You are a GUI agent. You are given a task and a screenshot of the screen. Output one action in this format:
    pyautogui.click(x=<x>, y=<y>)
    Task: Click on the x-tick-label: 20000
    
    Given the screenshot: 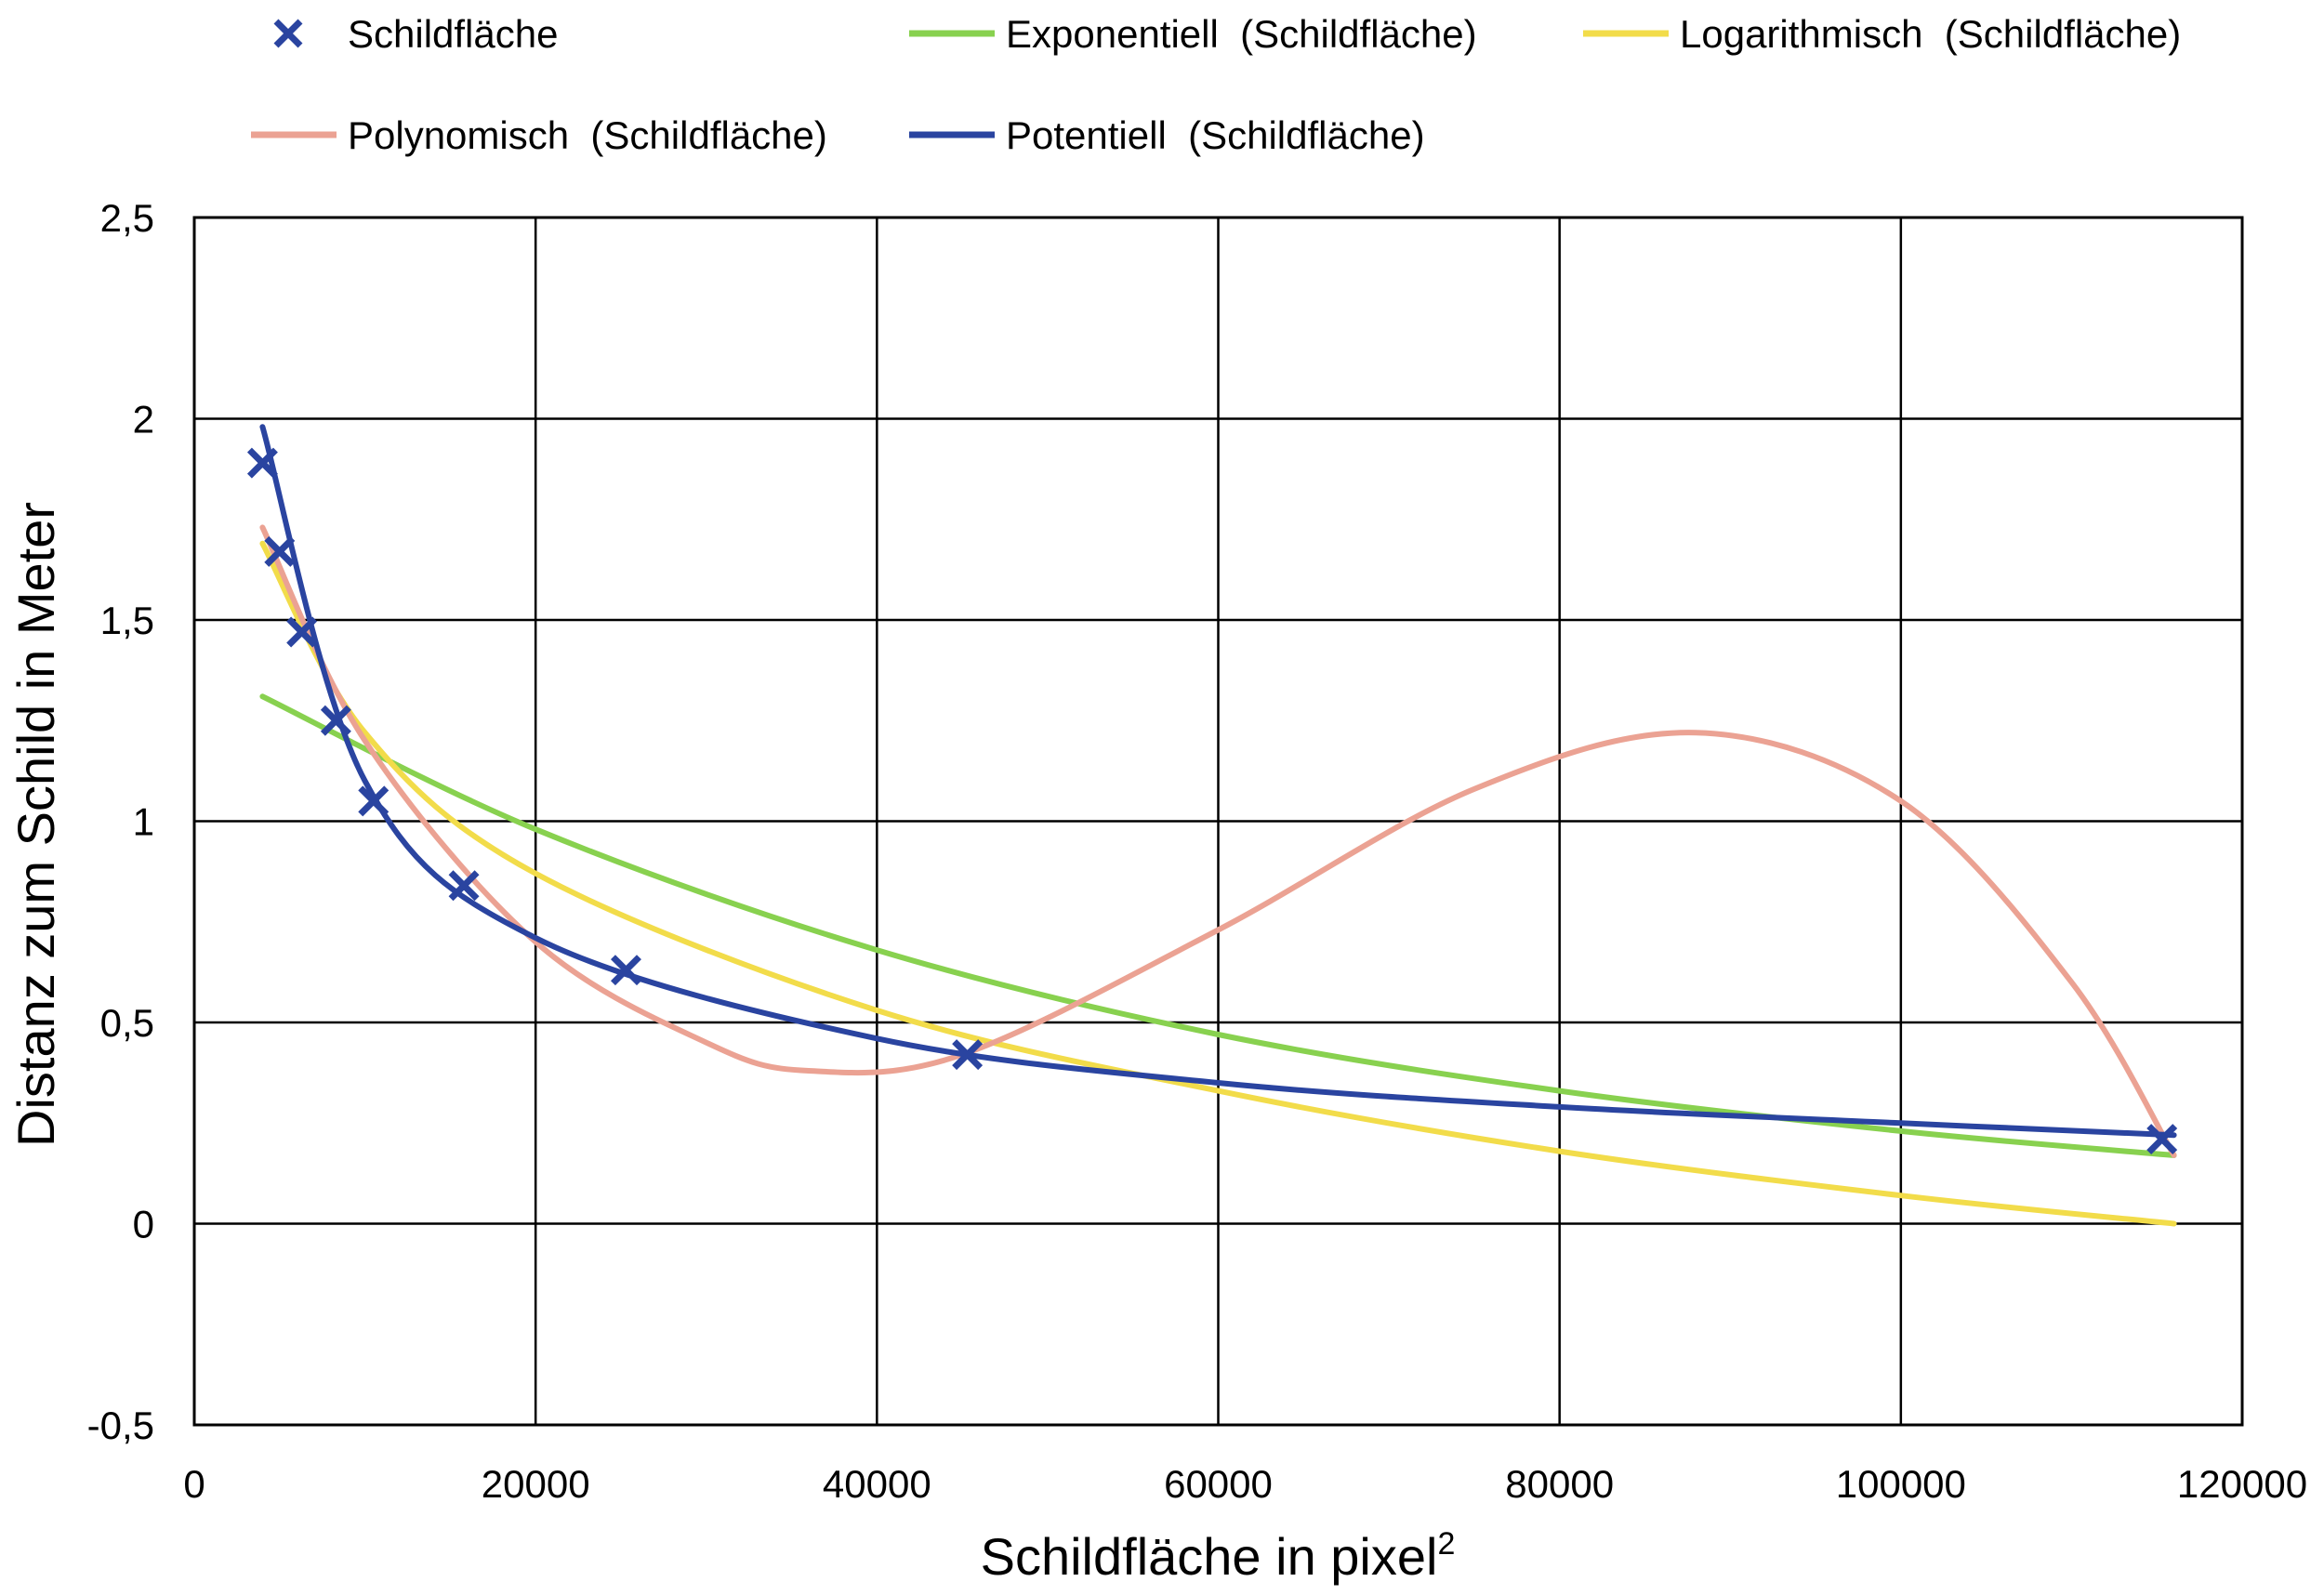 What is the action you would take?
    pyautogui.click(x=536, y=1484)
    